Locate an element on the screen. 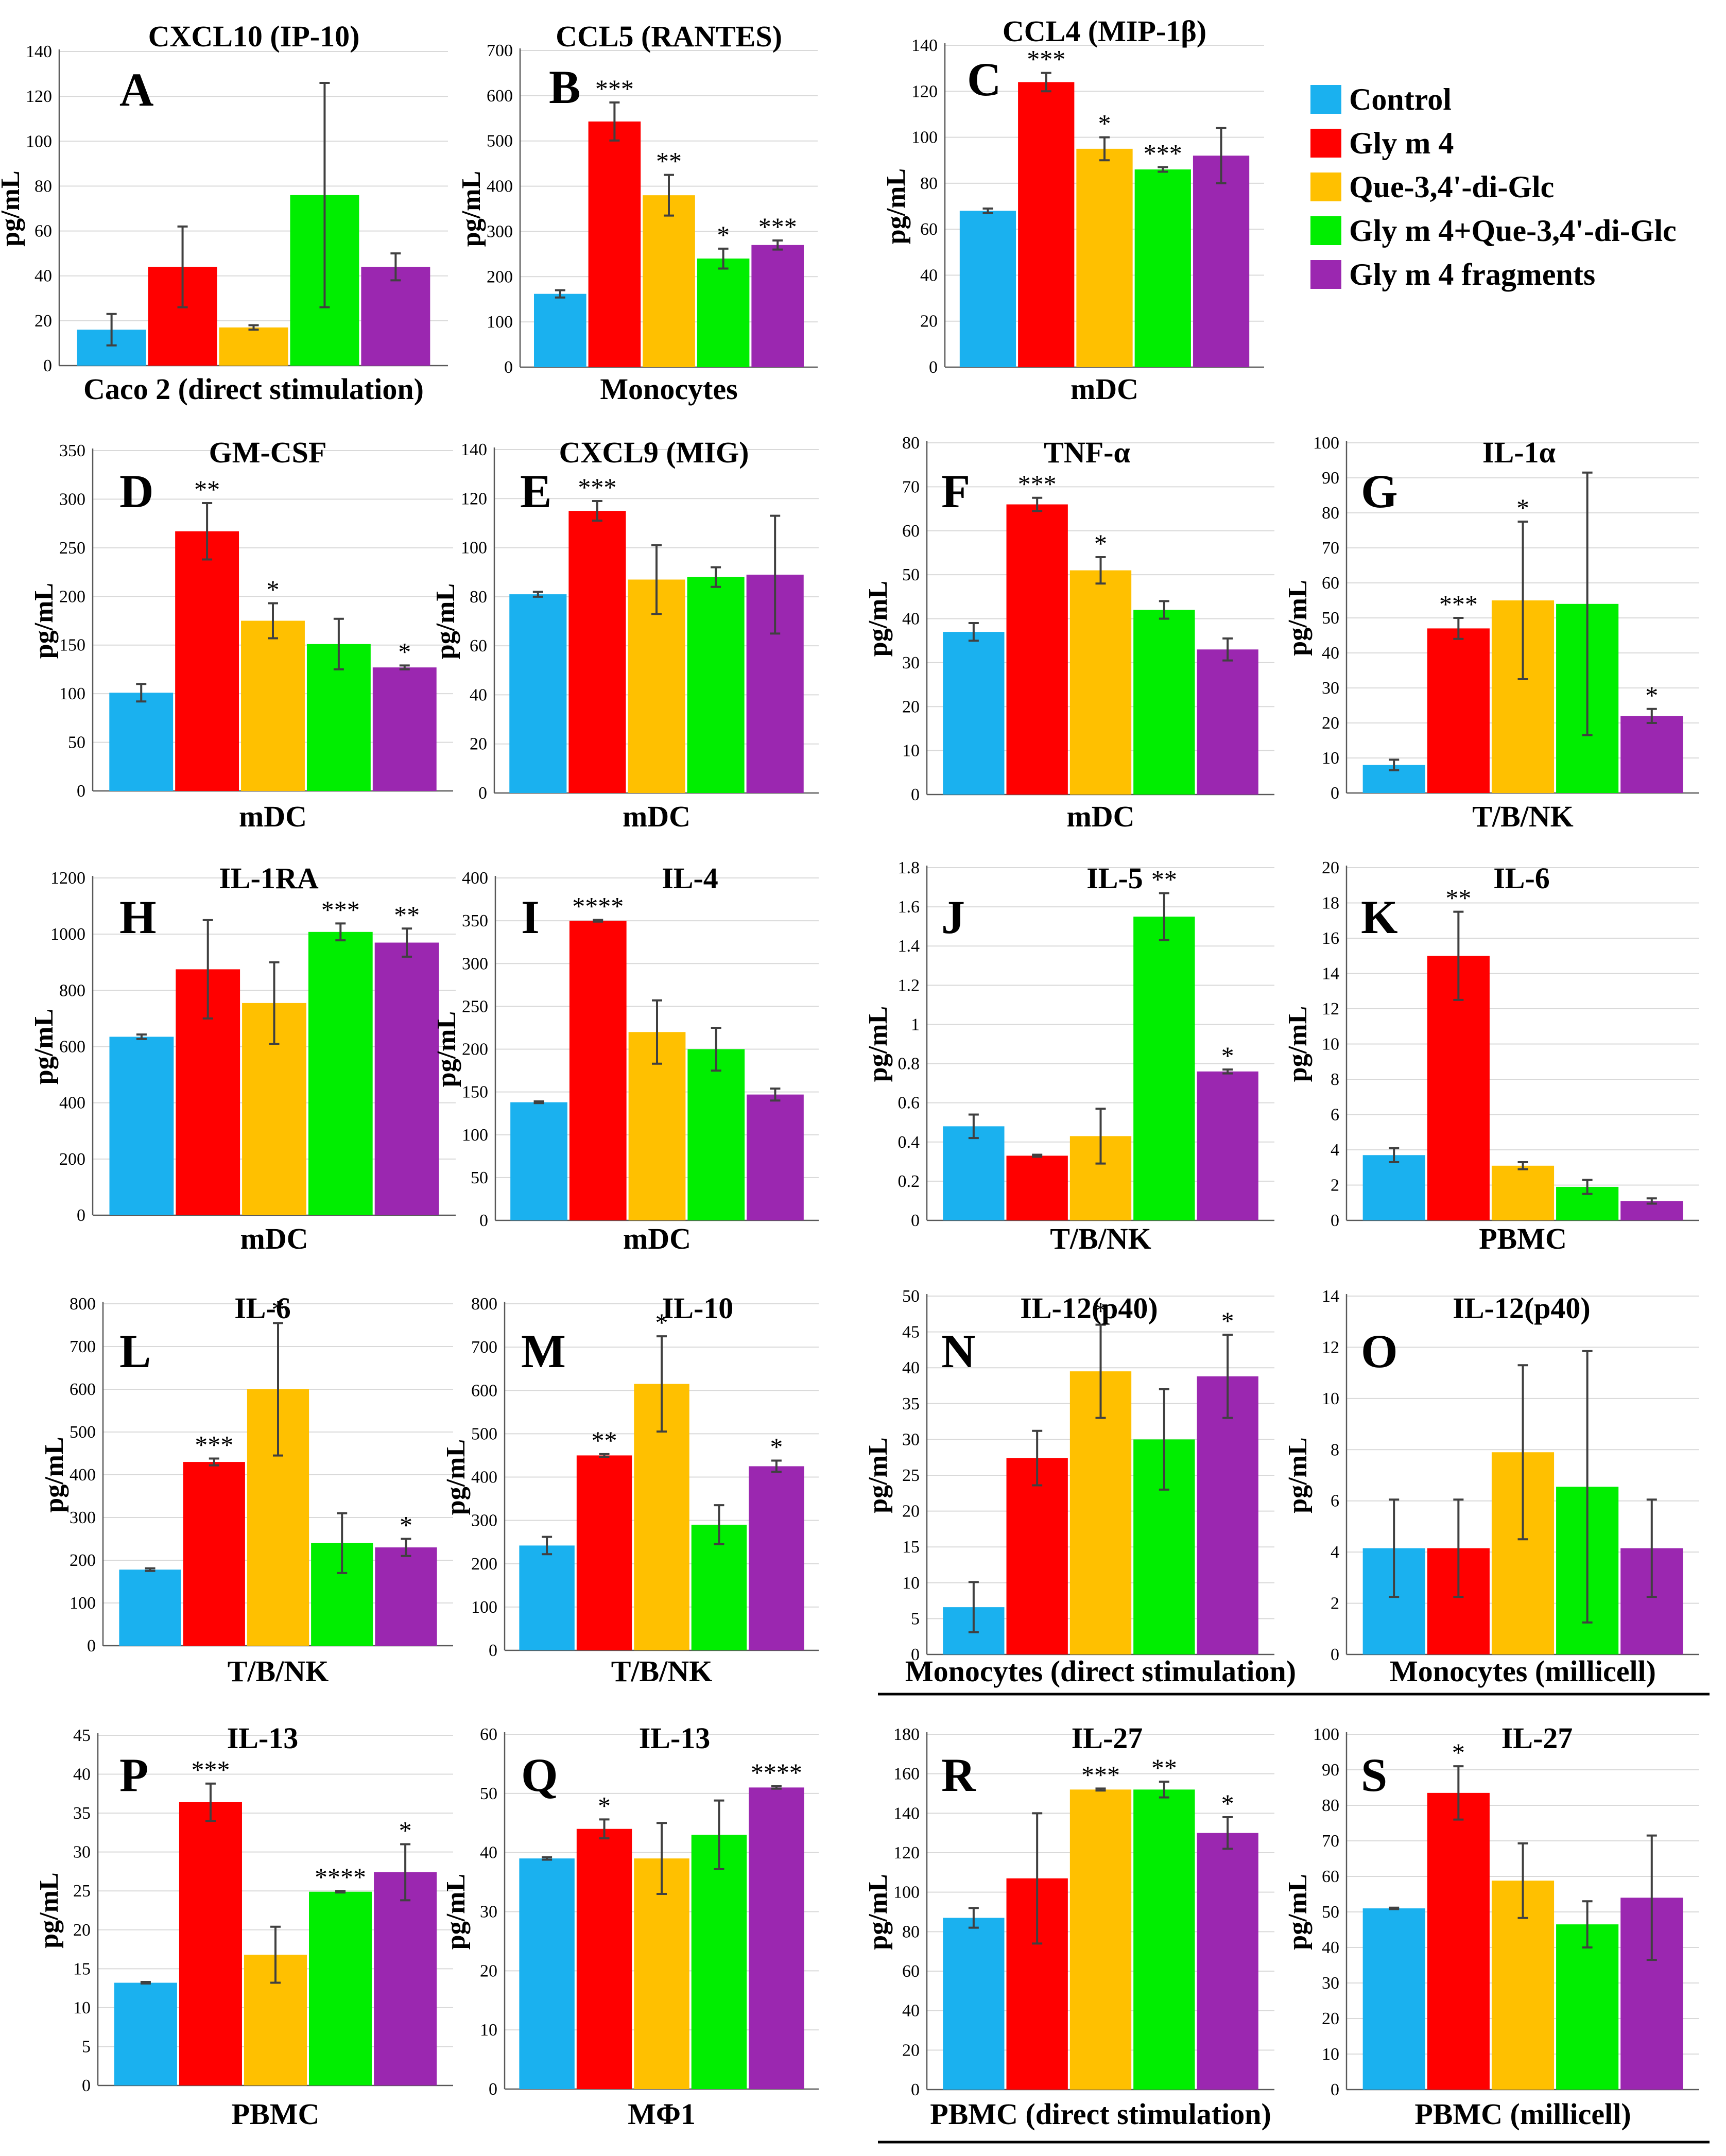 Image resolution: width=1726 pixels, height=2156 pixels. panel-title: TNF-α is located at coordinates (1087, 452).